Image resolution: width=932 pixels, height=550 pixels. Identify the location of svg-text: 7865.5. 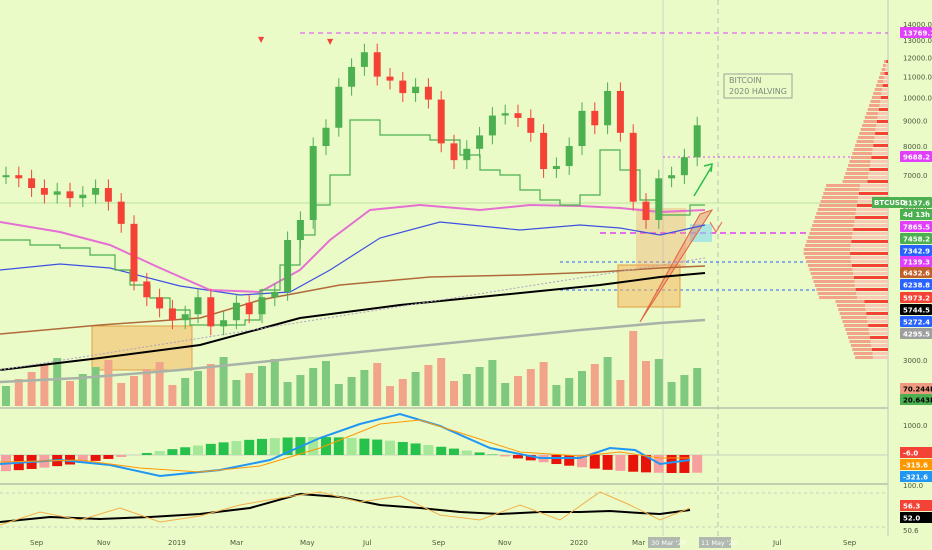
(916, 228).